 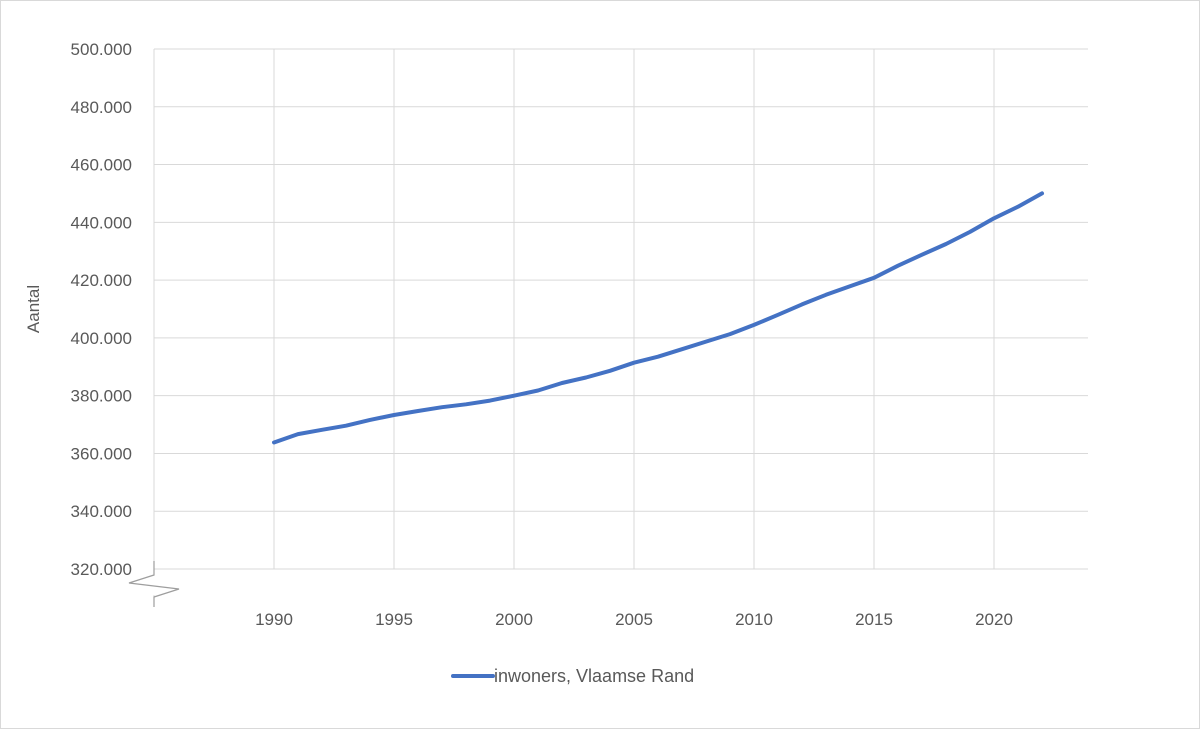 I want to click on y-tick-label: 440.000, so click(x=101, y=222).